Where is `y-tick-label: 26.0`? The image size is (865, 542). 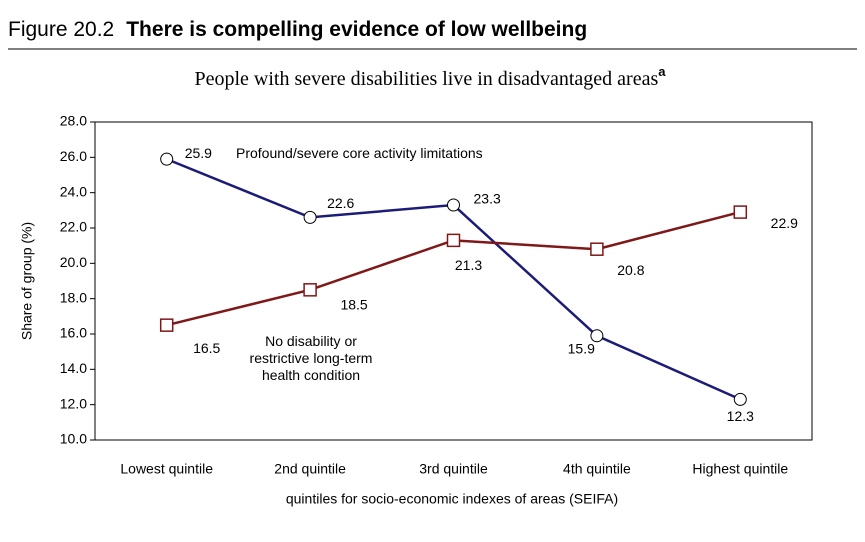
y-tick-label: 26.0 is located at coordinates (73, 156).